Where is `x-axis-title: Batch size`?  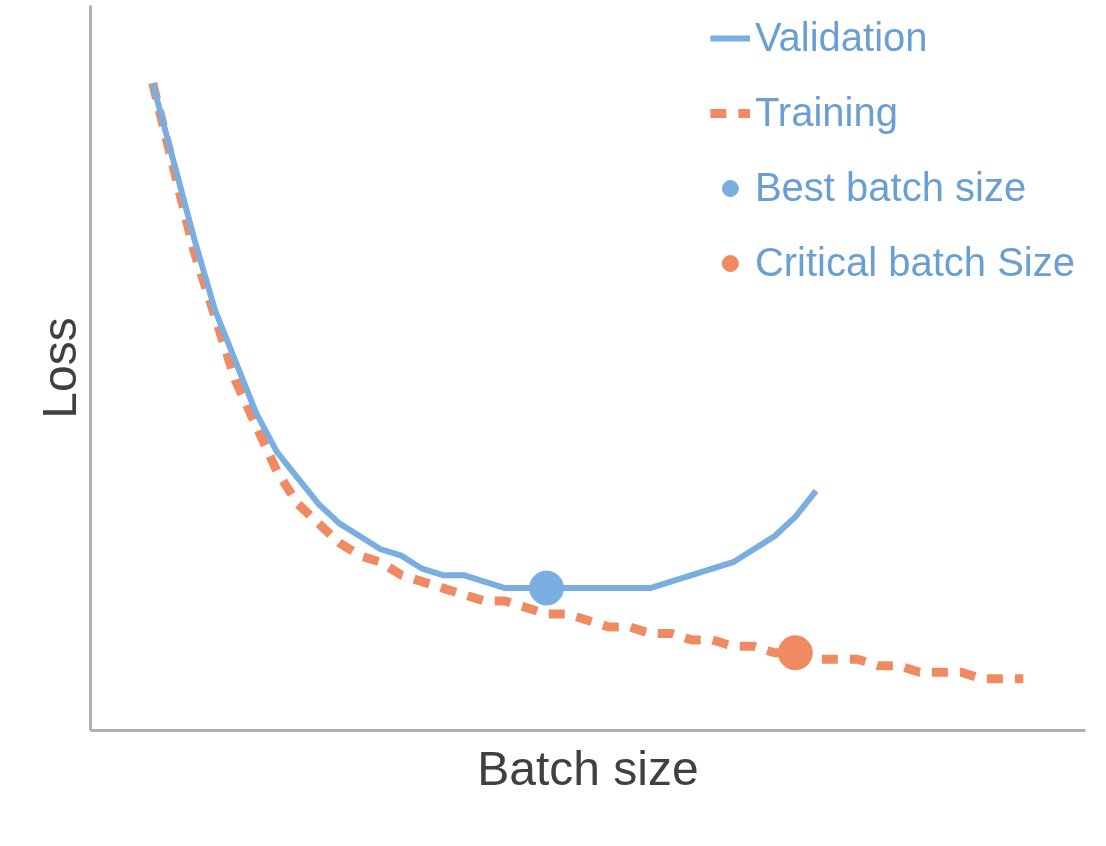
x-axis-title: Batch size is located at coordinates (588, 768).